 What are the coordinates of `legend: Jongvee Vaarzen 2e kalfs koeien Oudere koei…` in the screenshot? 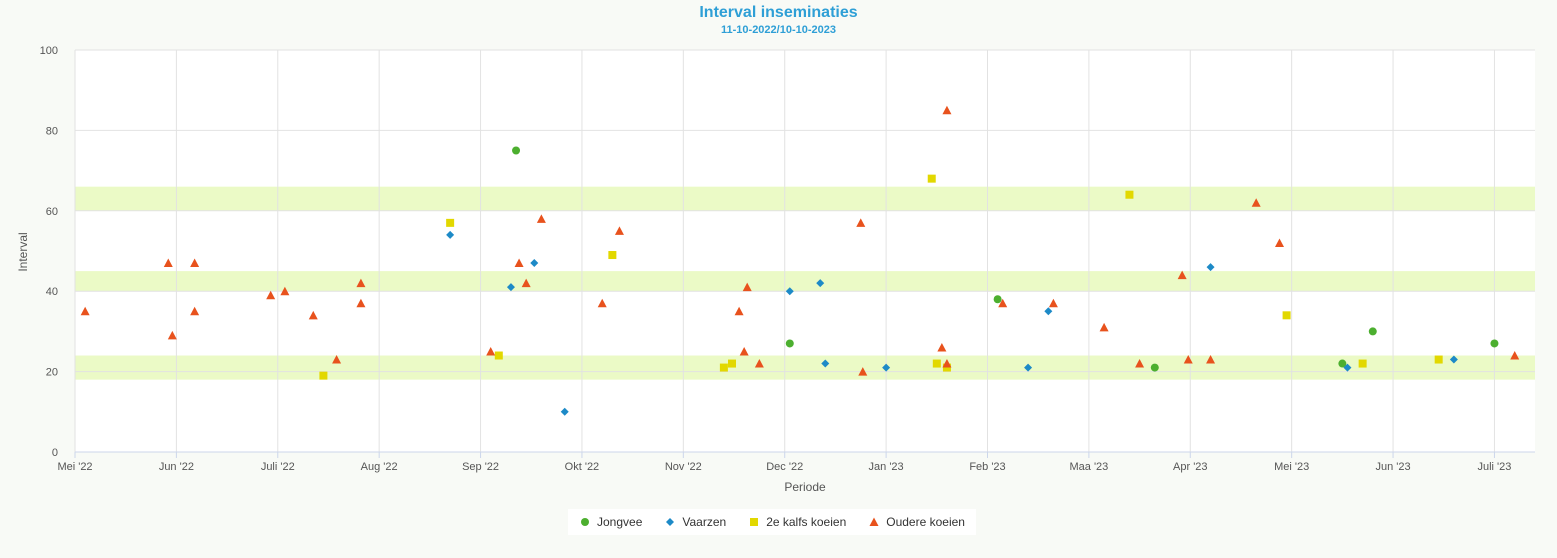 It's located at (772, 522).